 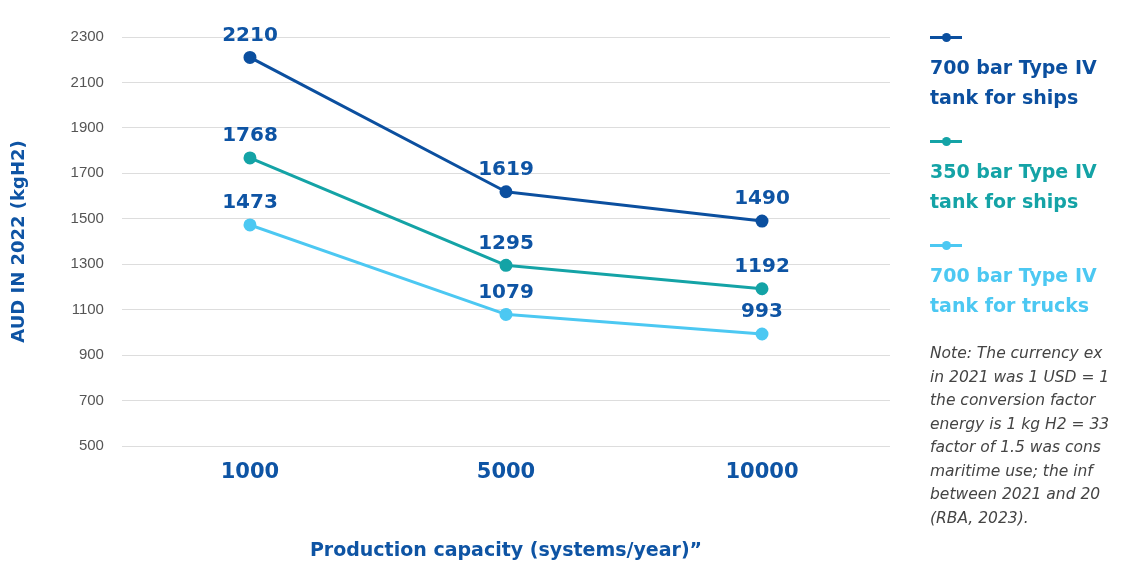 What do you see at coordinates (1020, 436) in the screenshot?
I see `text: Note: The currency ex in 2021 was 1 USD = 1 the conversion factor energy is 1 kg H2 = 33 factor of 1.5 was cons maritime use; the inf between 2021 and 20 (RBA, 2023).` at bounding box center [1020, 436].